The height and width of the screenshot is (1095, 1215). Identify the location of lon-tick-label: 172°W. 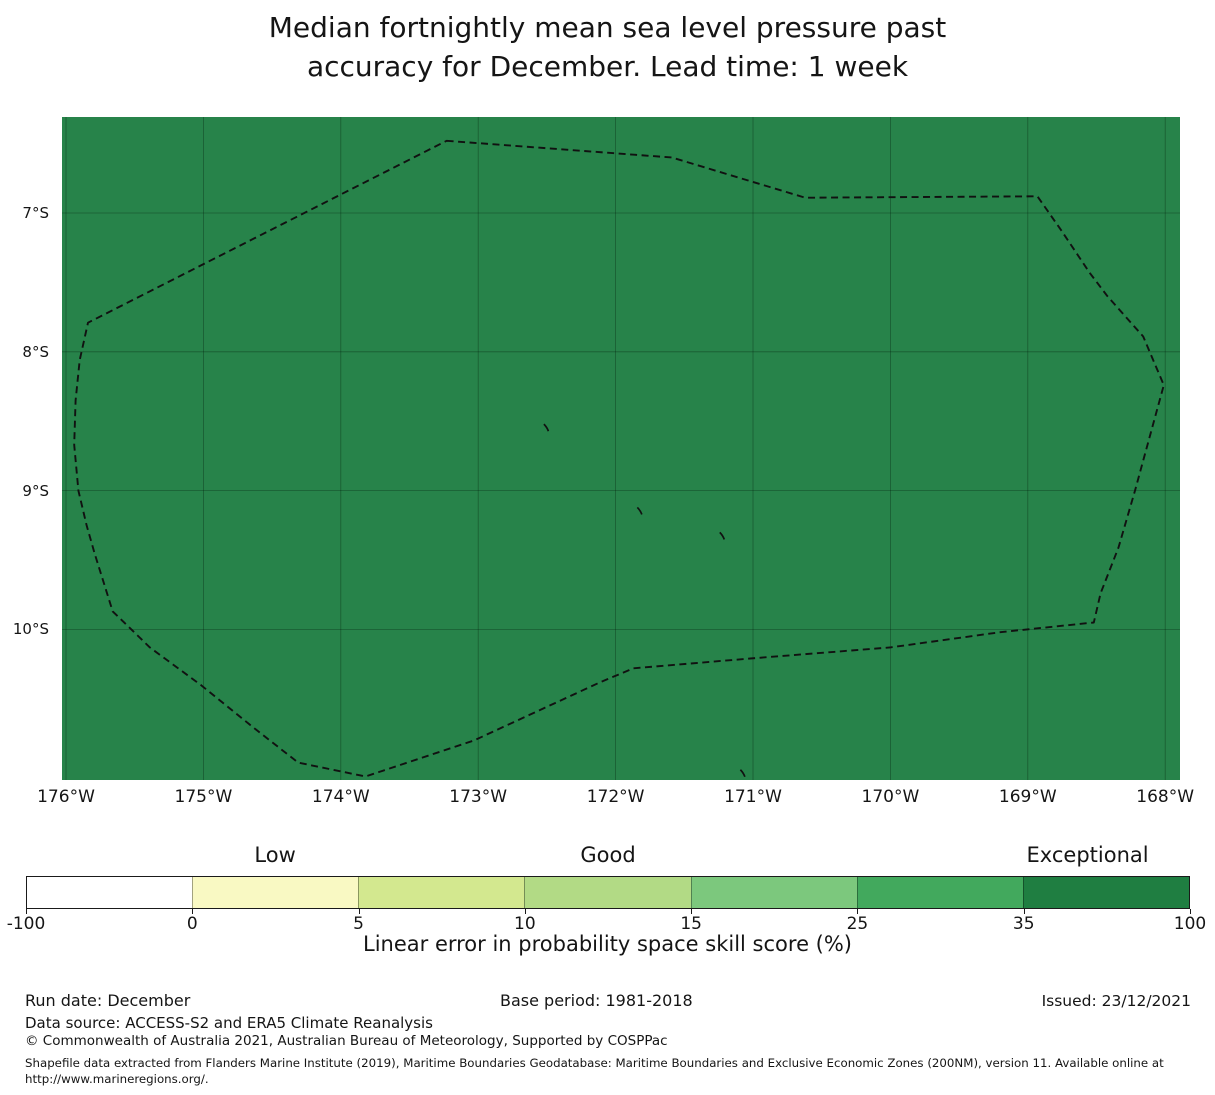
(615, 797).